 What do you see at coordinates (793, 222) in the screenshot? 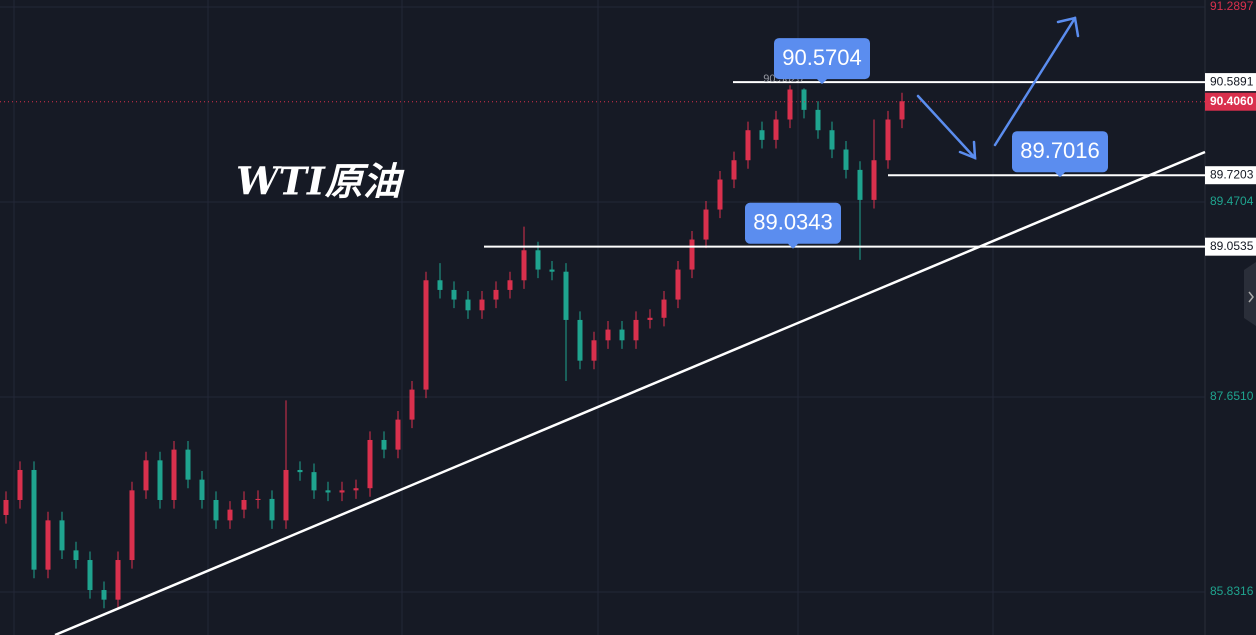
I see `callout-label: 89.0343` at bounding box center [793, 222].